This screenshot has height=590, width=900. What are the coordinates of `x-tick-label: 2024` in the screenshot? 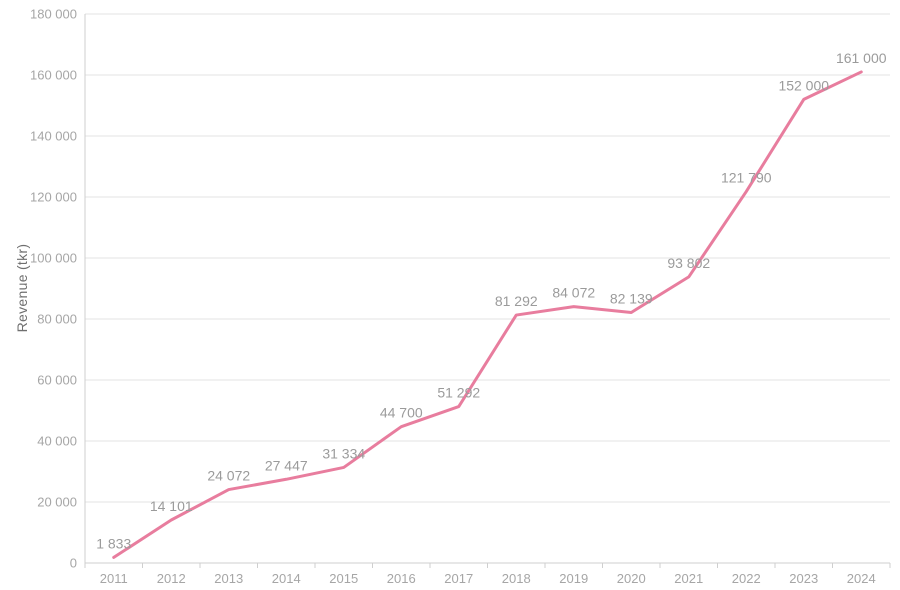 It's located at (861, 578).